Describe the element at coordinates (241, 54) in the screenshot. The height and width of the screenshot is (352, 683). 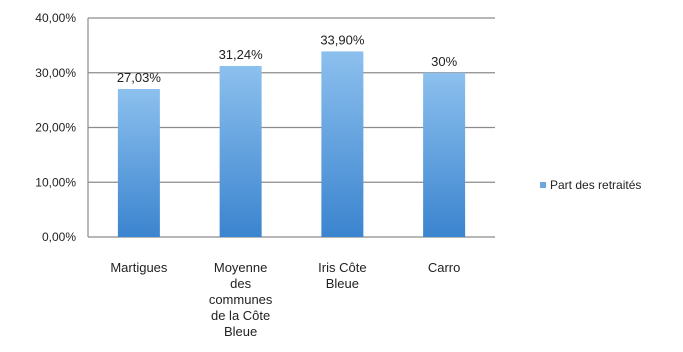
I see `data-label: 31,24%` at that location.